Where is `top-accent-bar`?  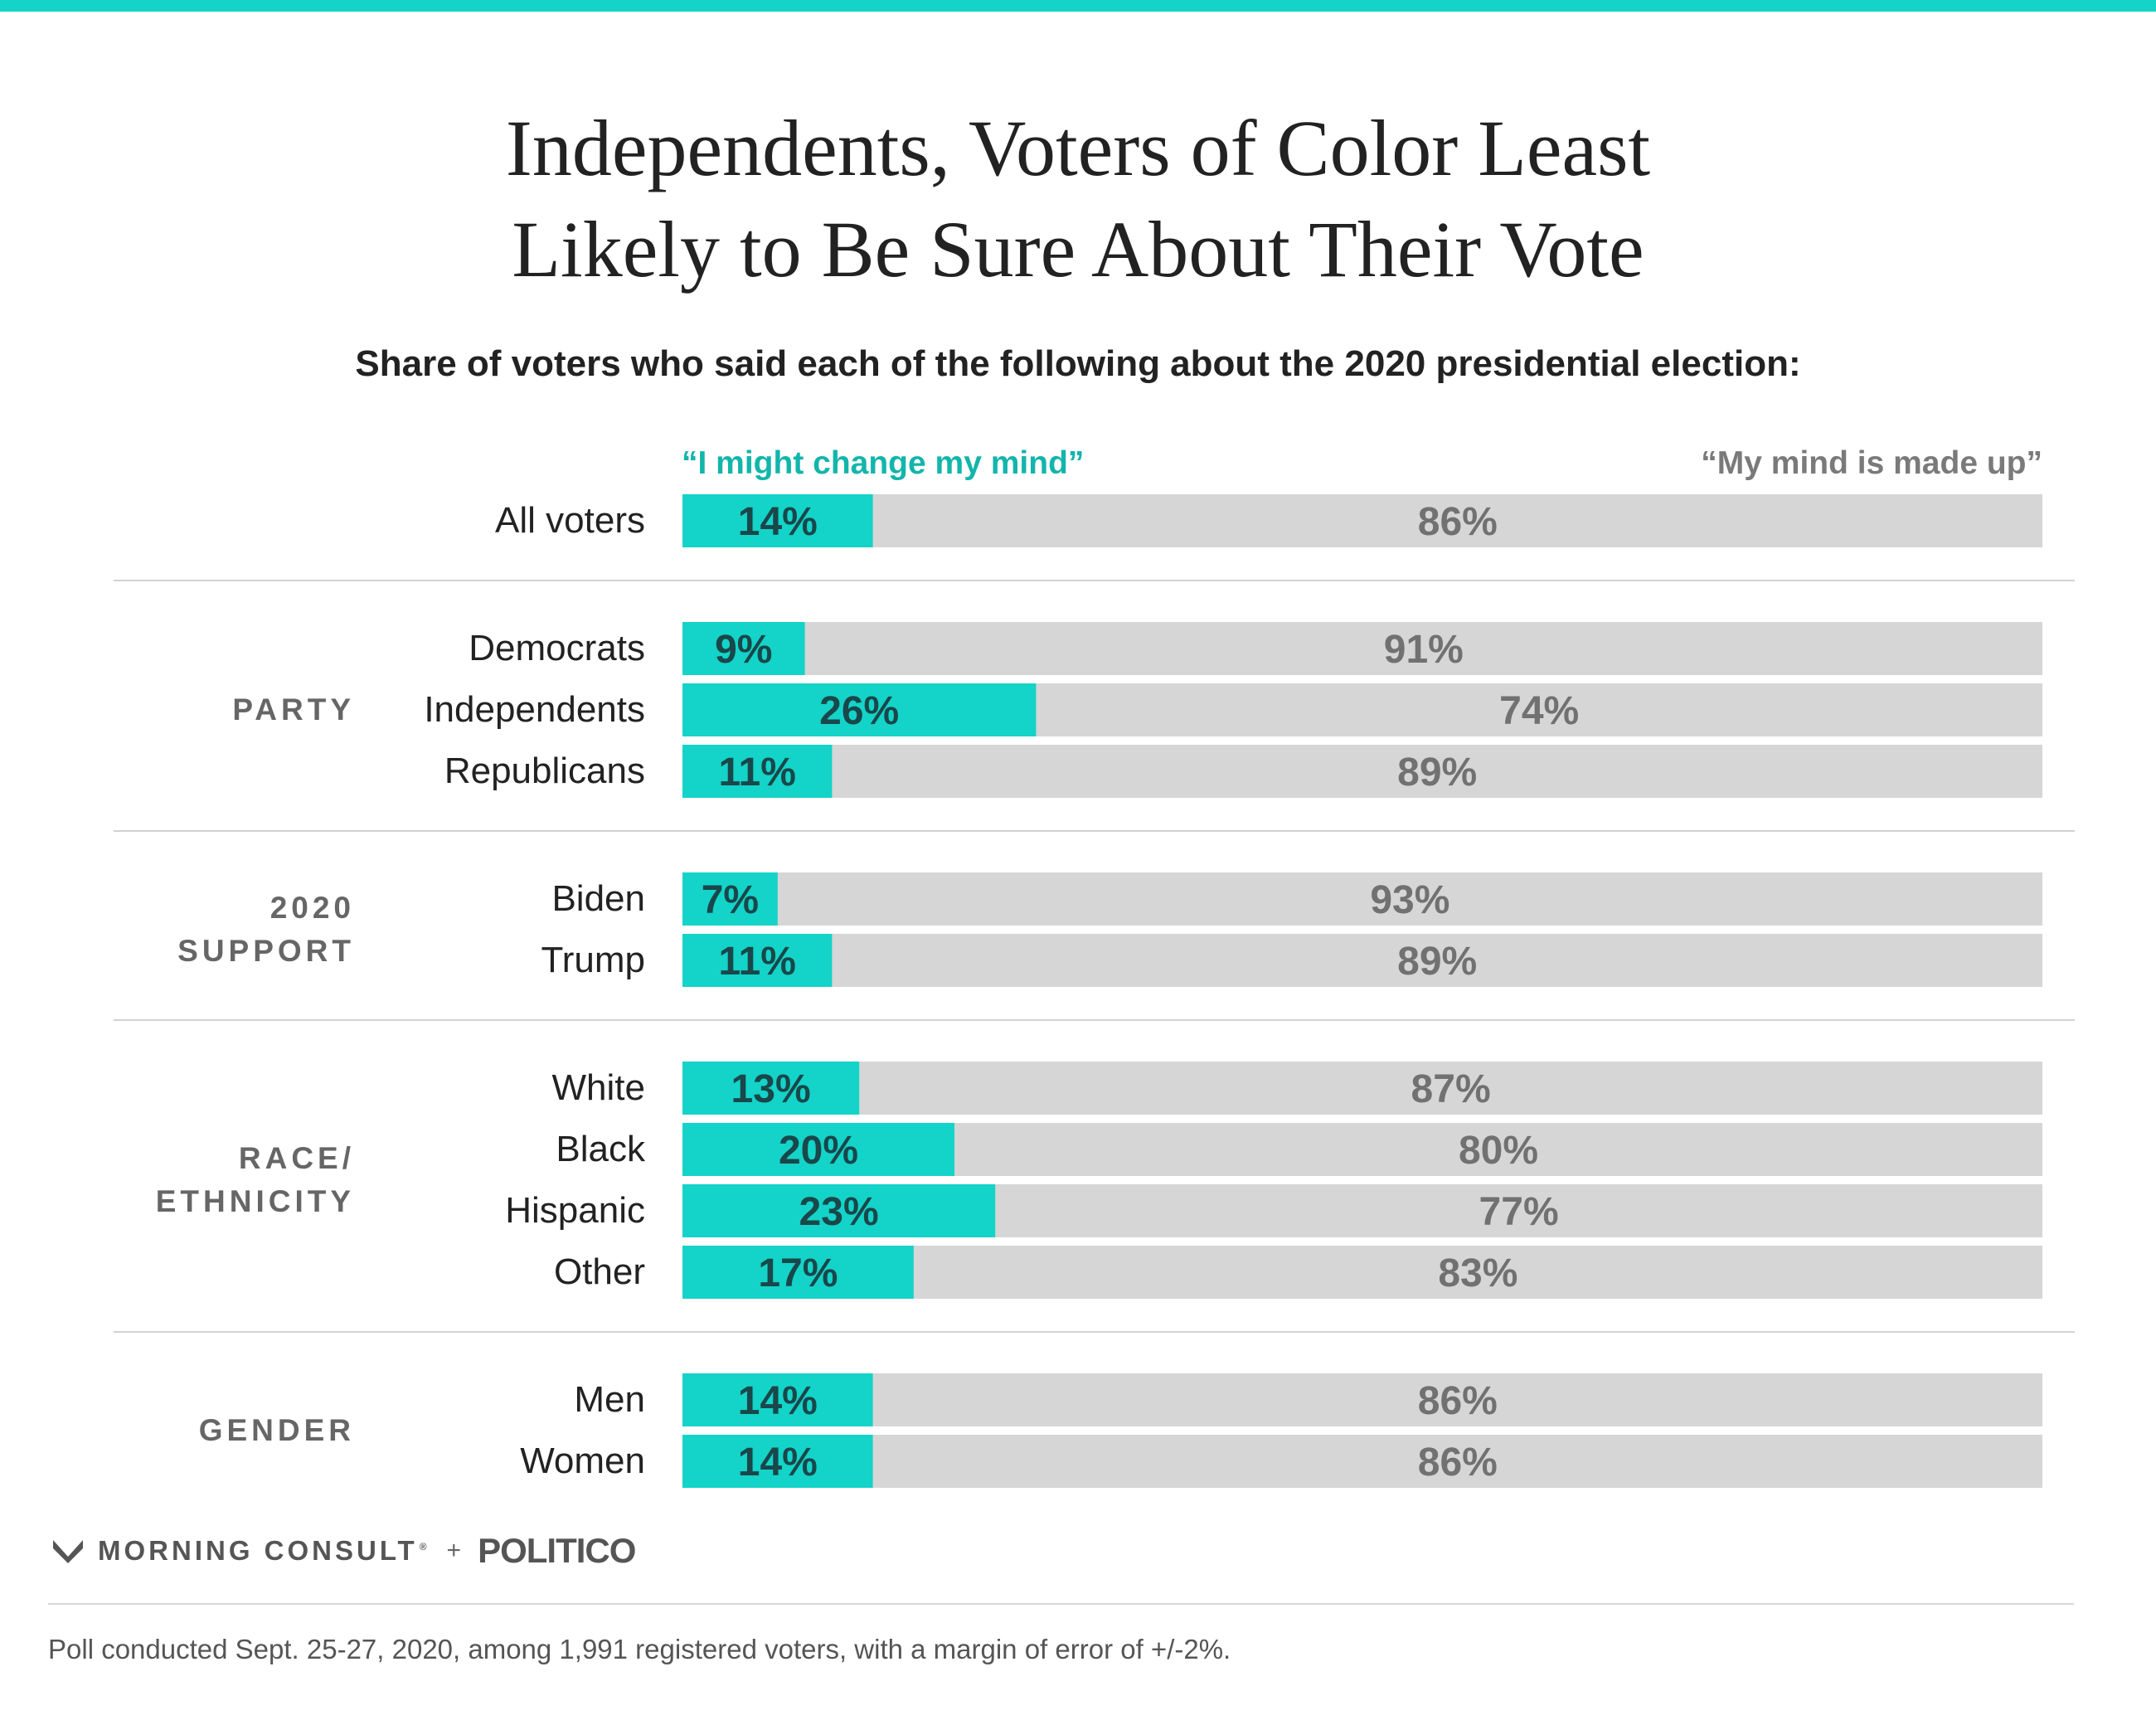 top-accent-bar is located at coordinates (1078, 6).